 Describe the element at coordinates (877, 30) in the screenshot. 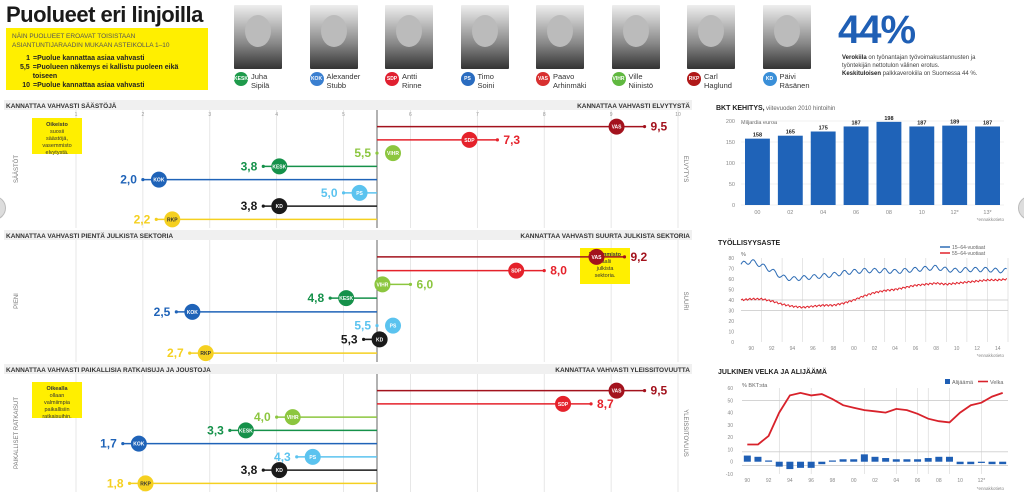

I see `tax-wedge-stat: 44%` at that location.